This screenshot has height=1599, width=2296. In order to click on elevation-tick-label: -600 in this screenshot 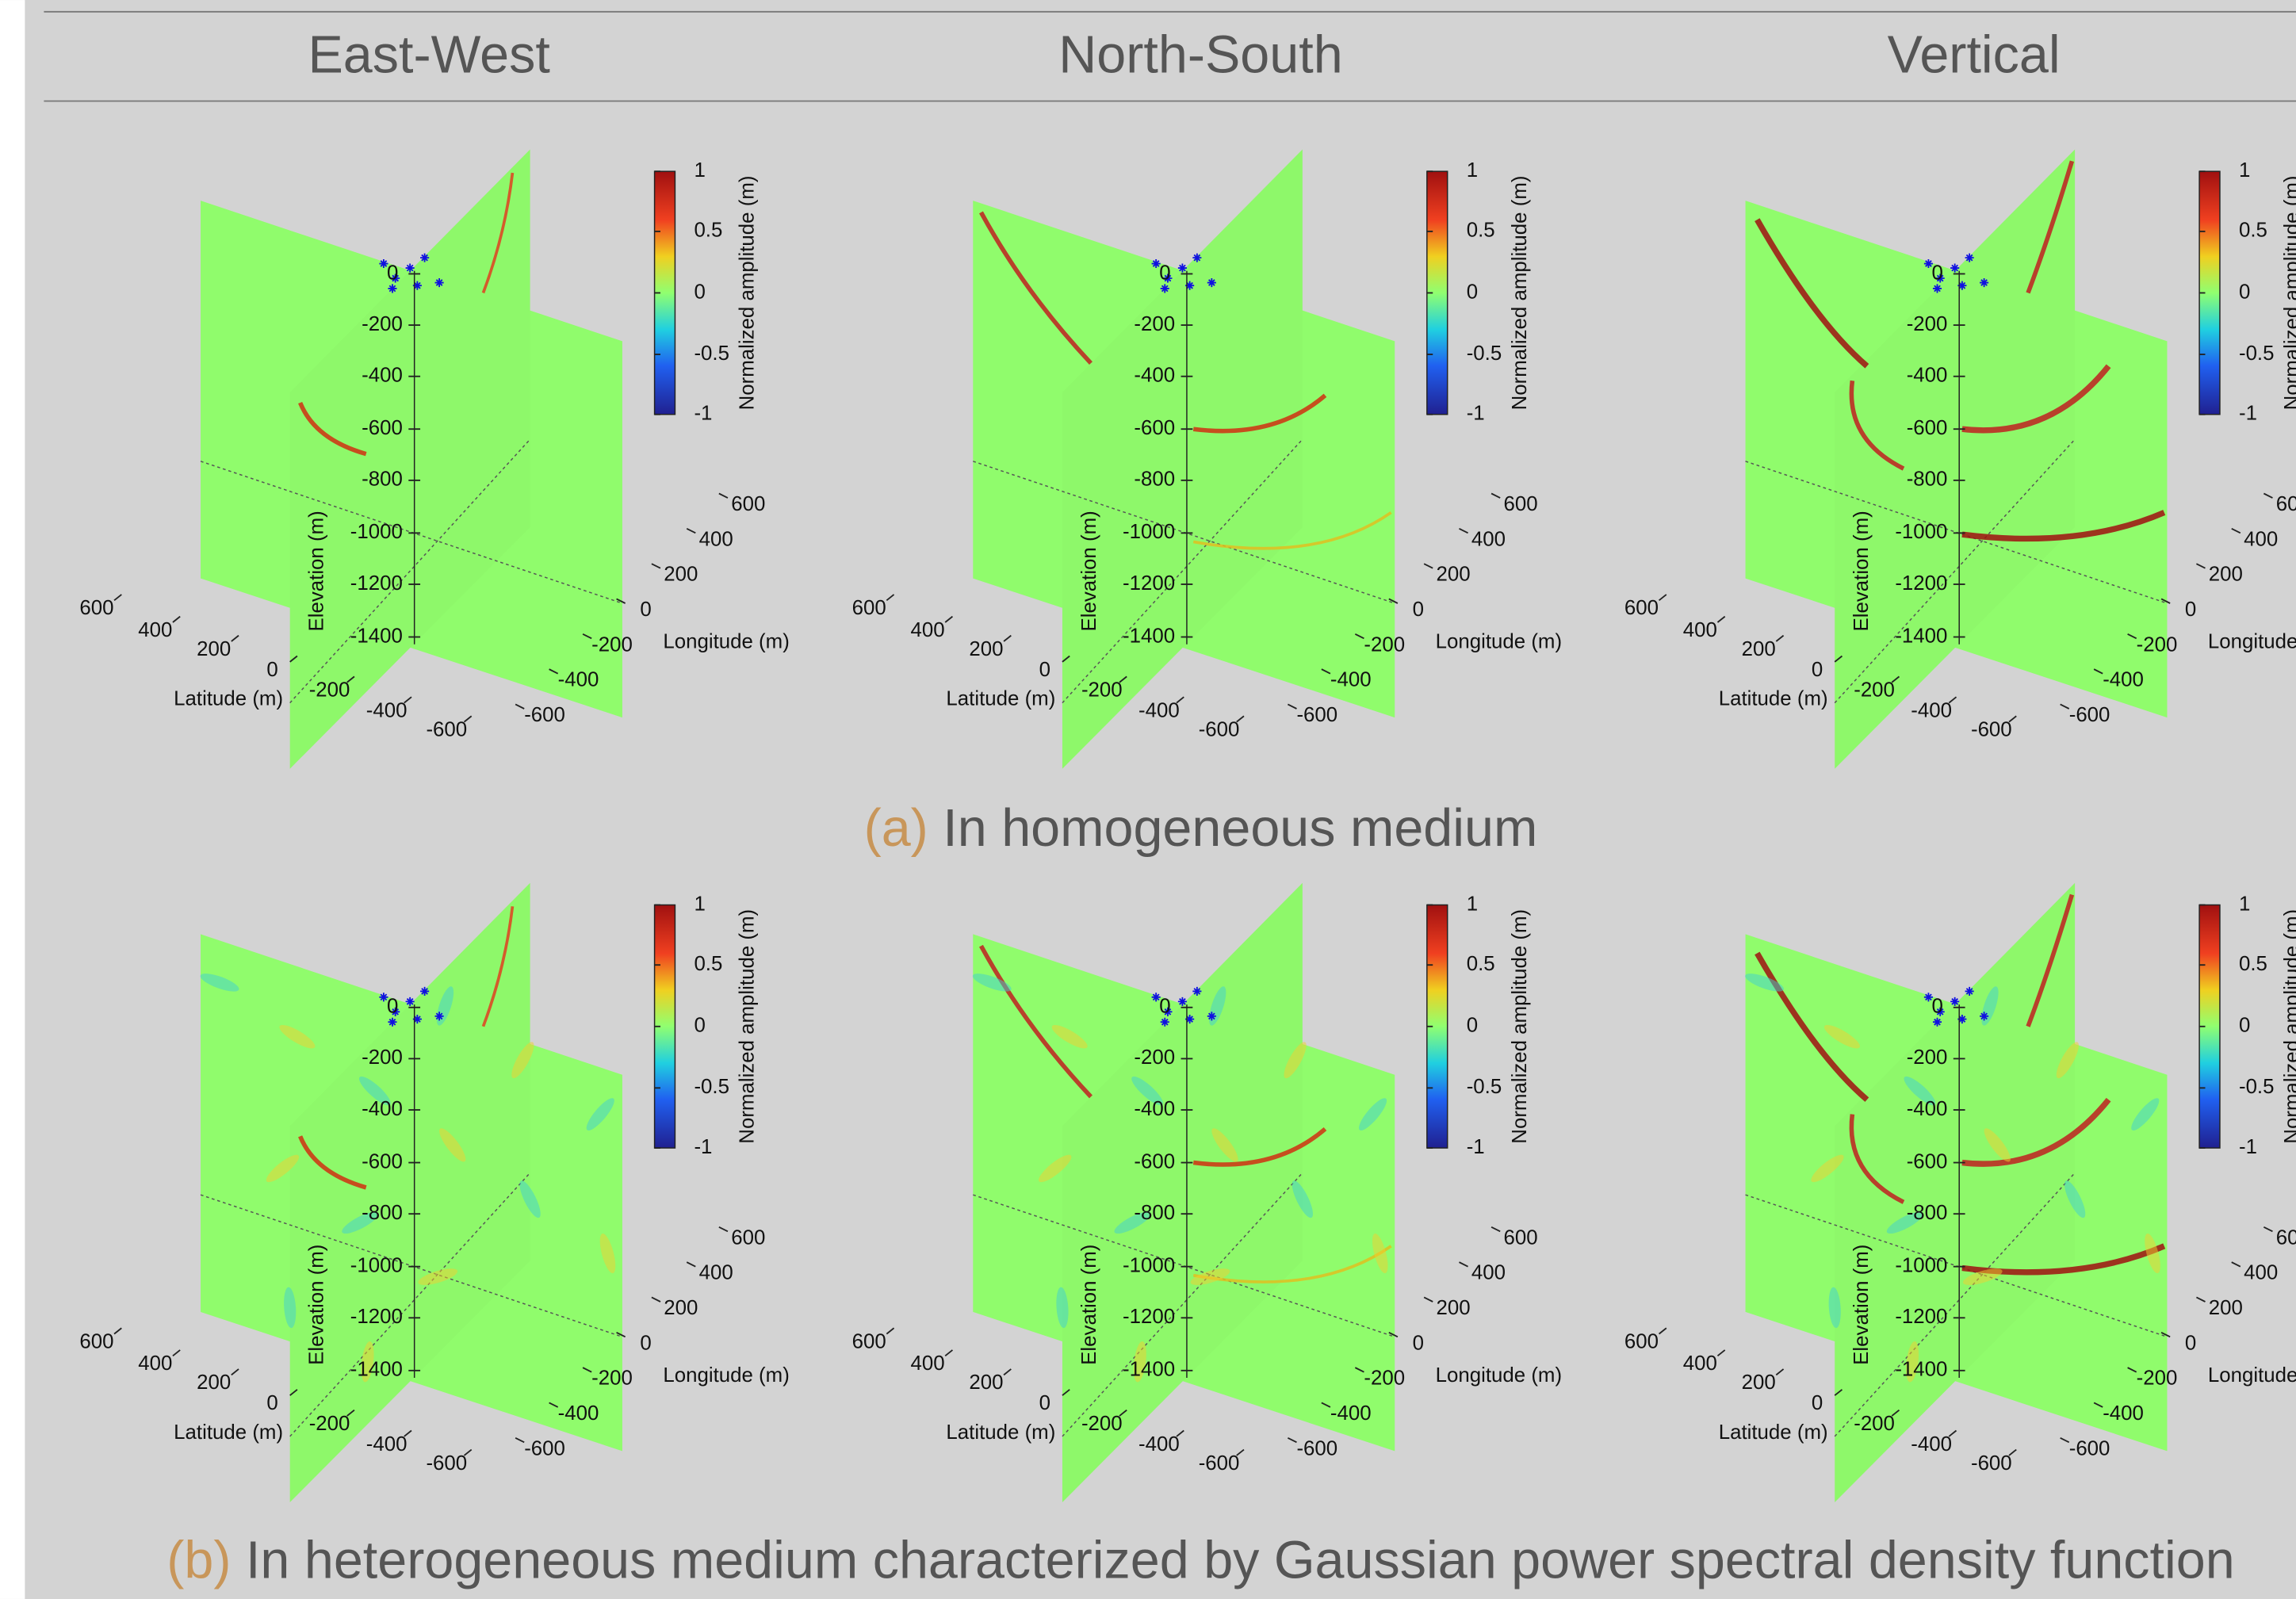, I will do `click(1928, 428)`.